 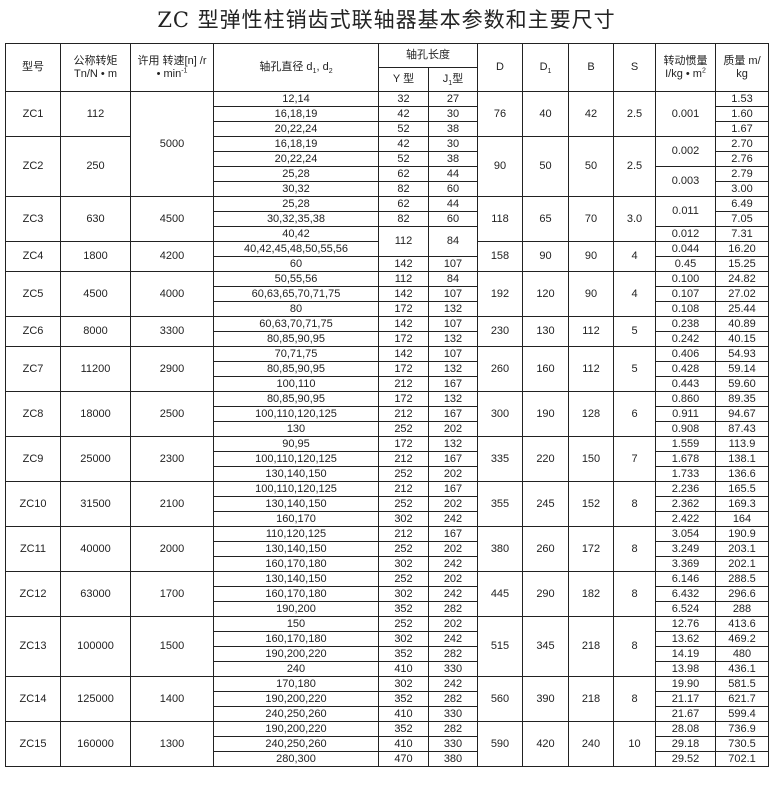 I want to click on y-length-cell: 142, so click(x=403, y=294).